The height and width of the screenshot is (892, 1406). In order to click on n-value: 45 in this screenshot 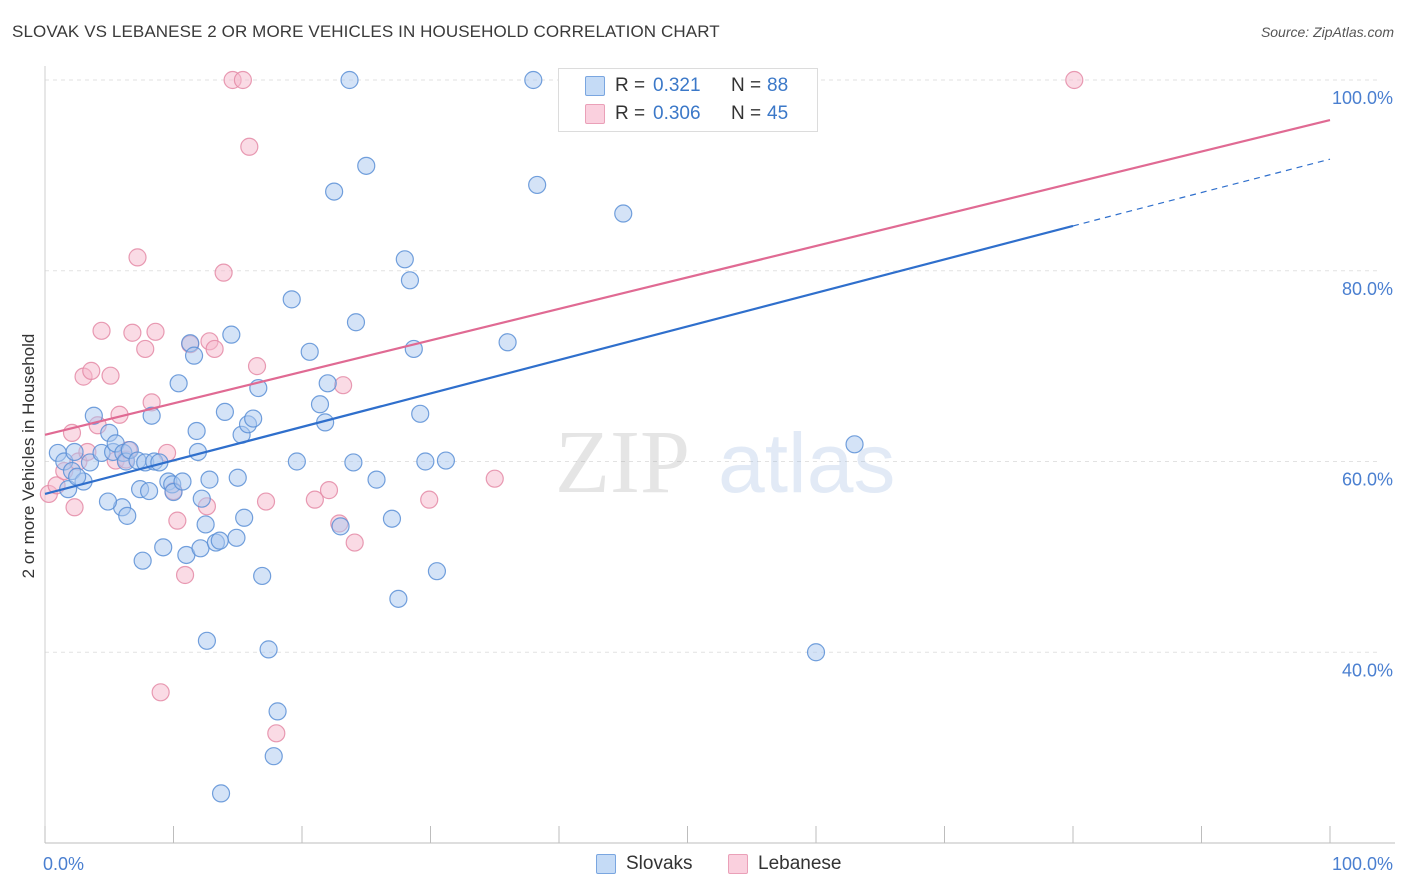, I will do `click(778, 113)`.